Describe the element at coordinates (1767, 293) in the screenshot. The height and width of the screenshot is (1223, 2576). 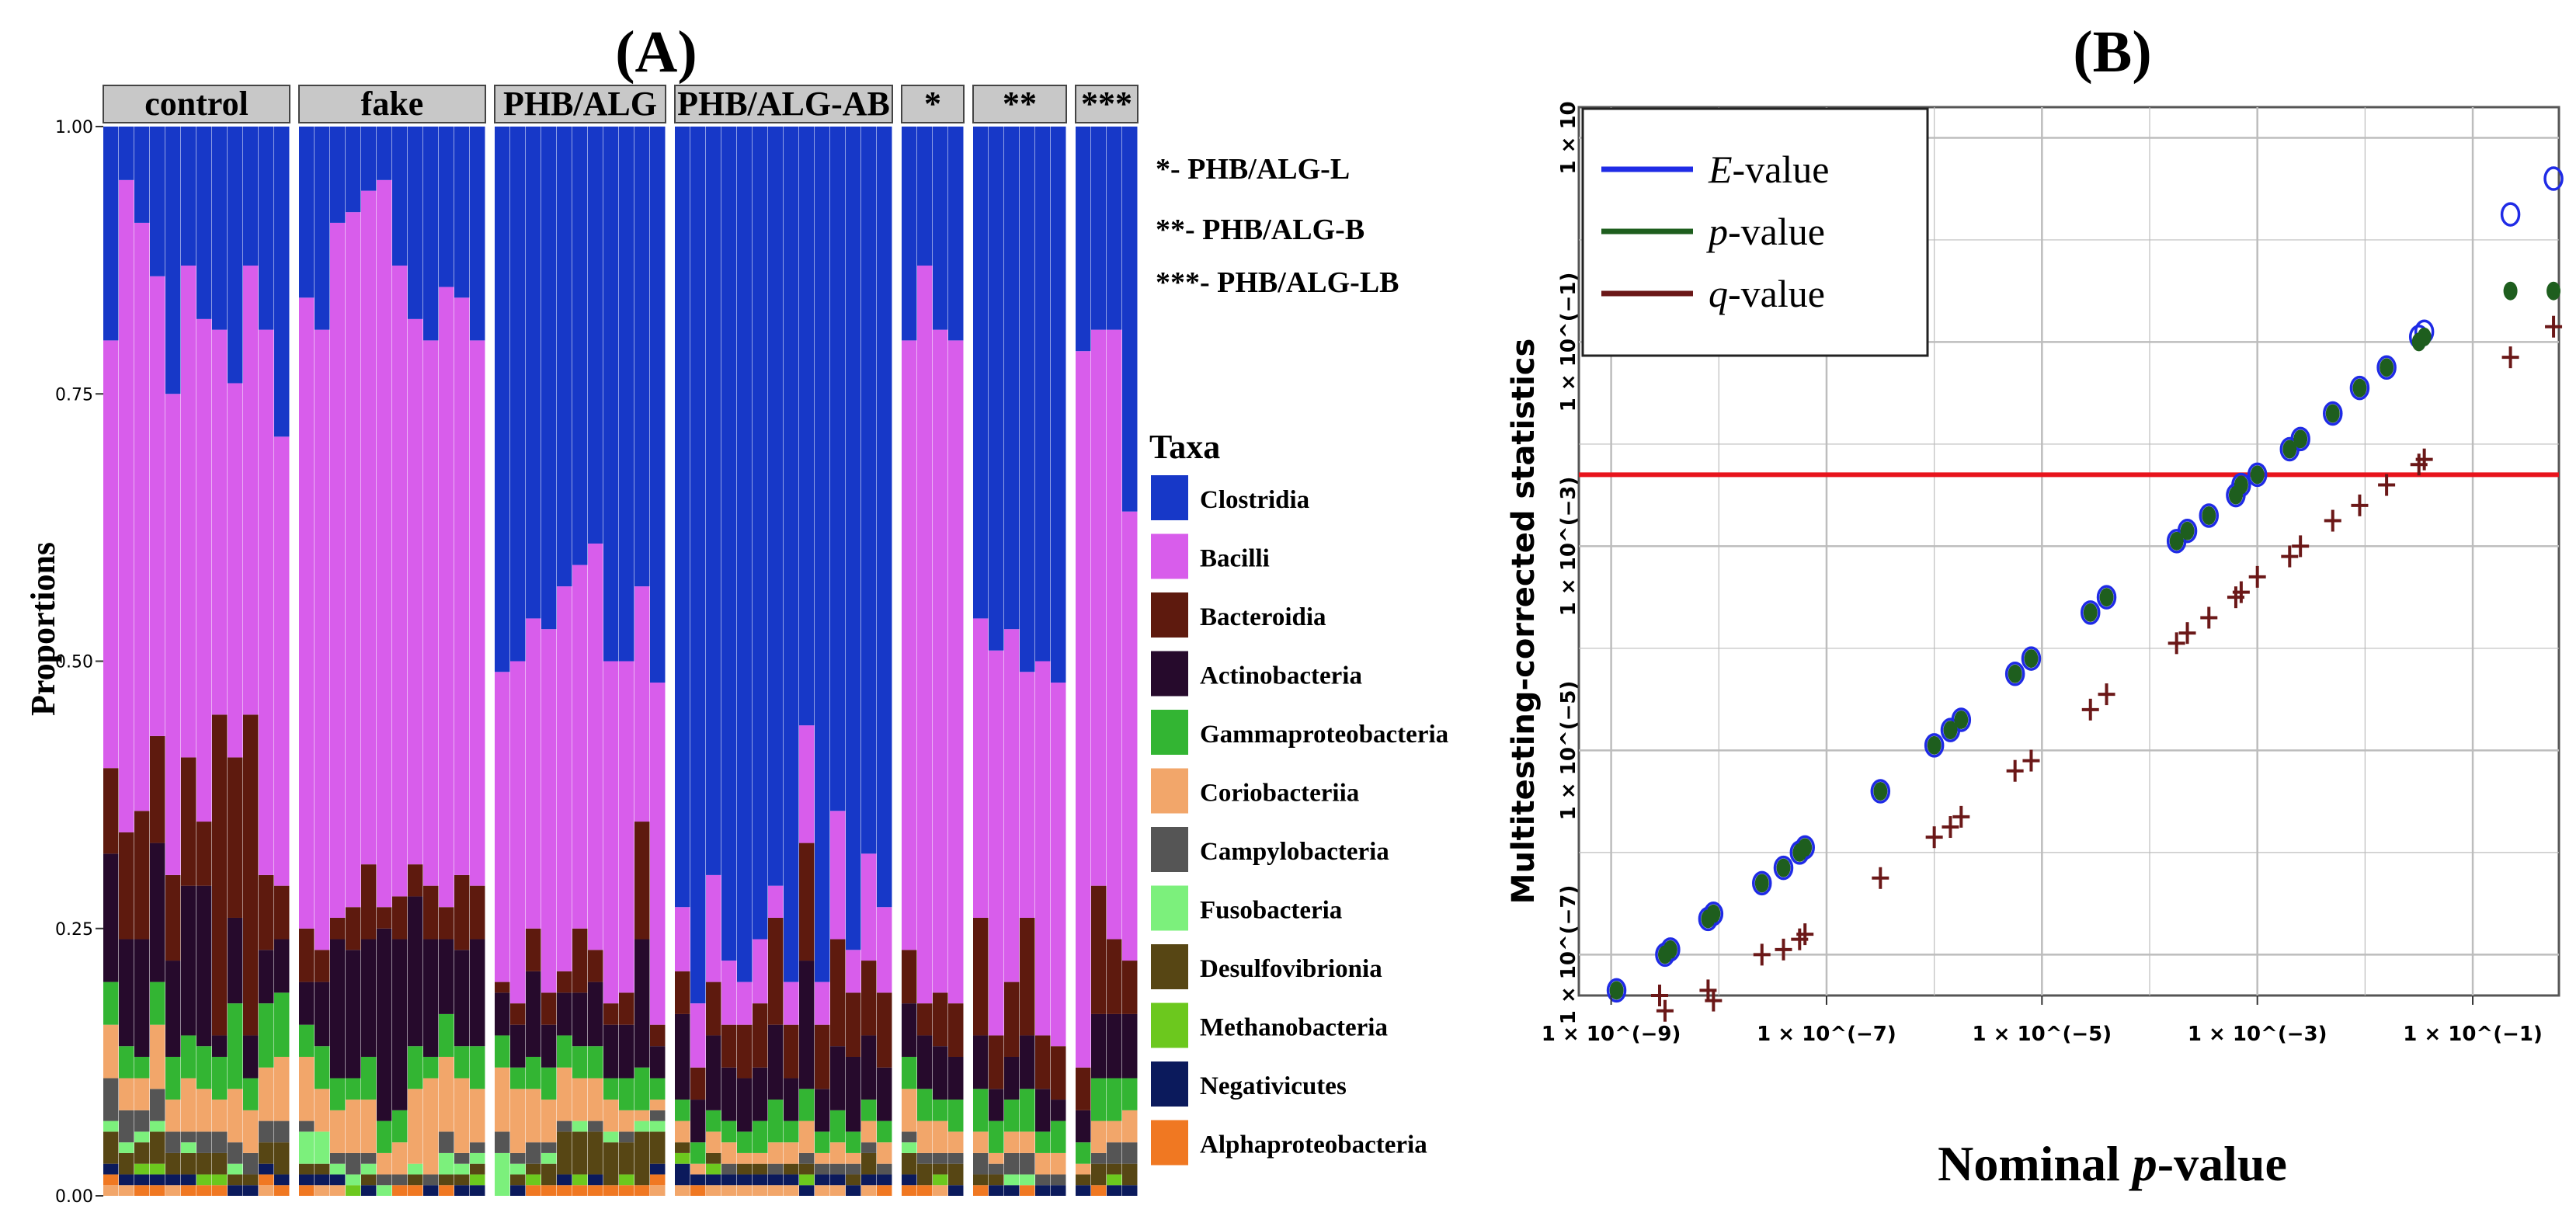
I see `legend-label: q-value` at that location.